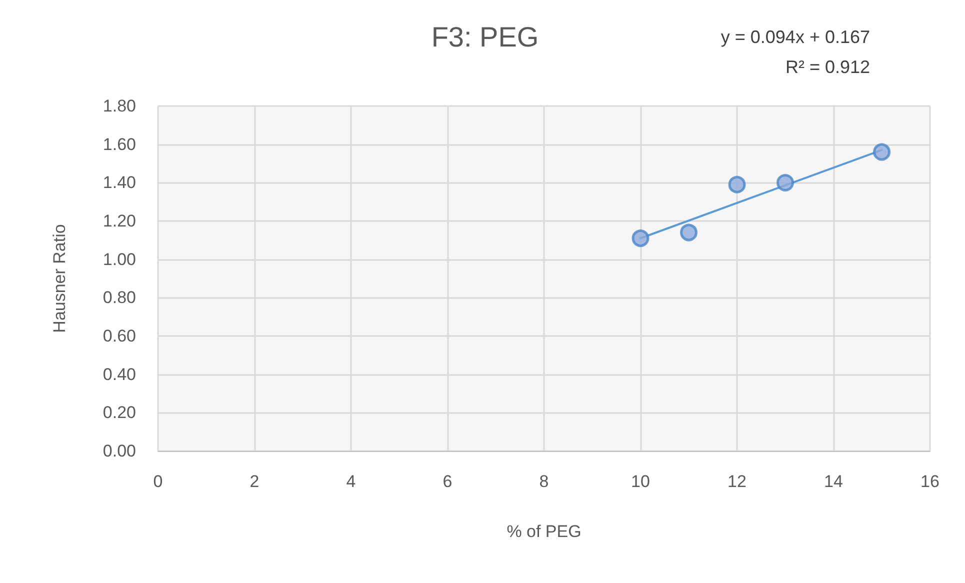  What do you see at coordinates (119, 106) in the screenshot?
I see `y-tick-label: 1.80` at bounding box center [119, 106].